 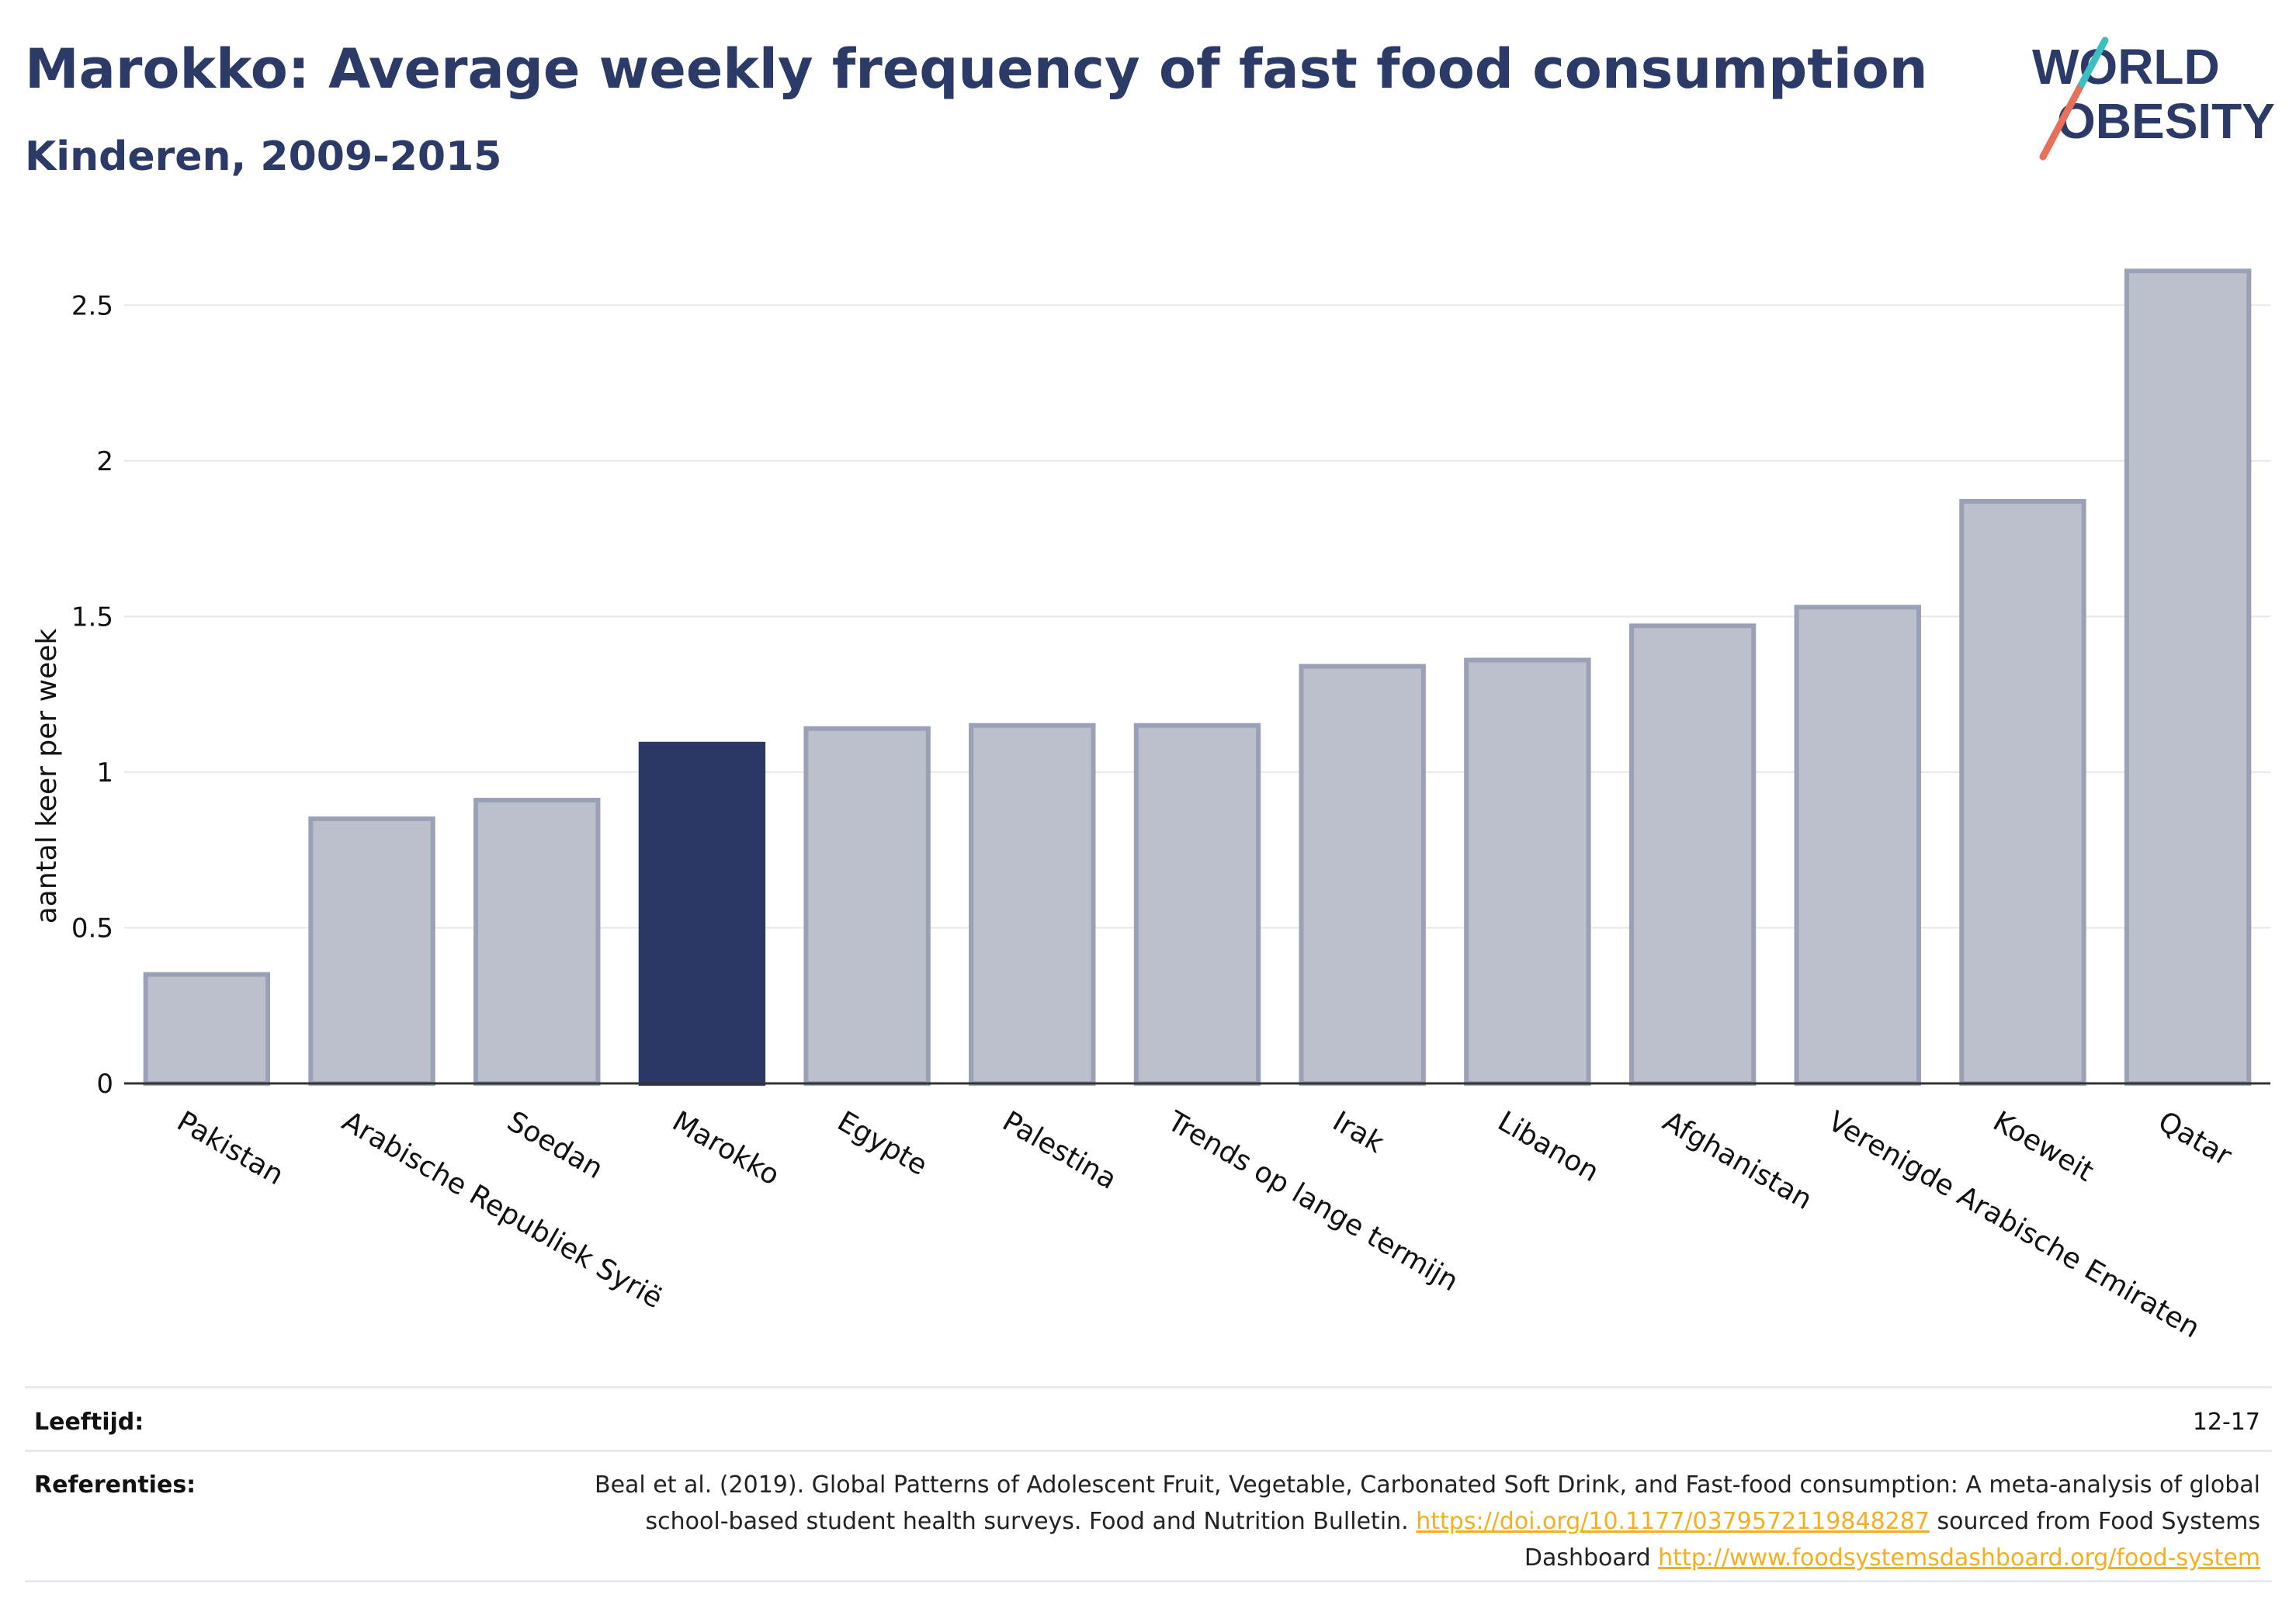 What do you see at coordinates (92, 617) in the screenshot?
I see `y-tick-label: 1.5` at bounding box center [92, 617].